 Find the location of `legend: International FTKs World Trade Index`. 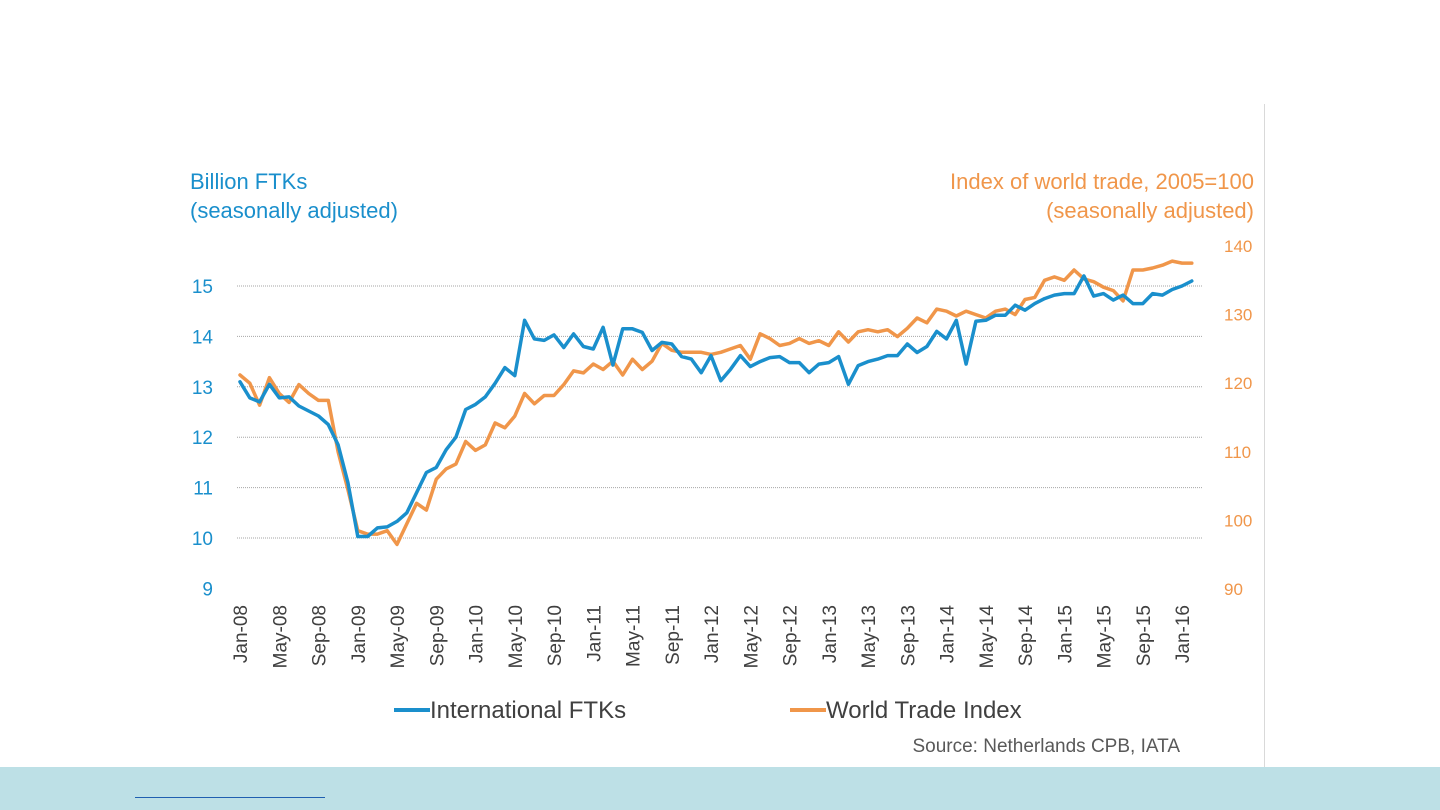

legend: International FTKs World Trade Index is located at coordinates (708, 710).